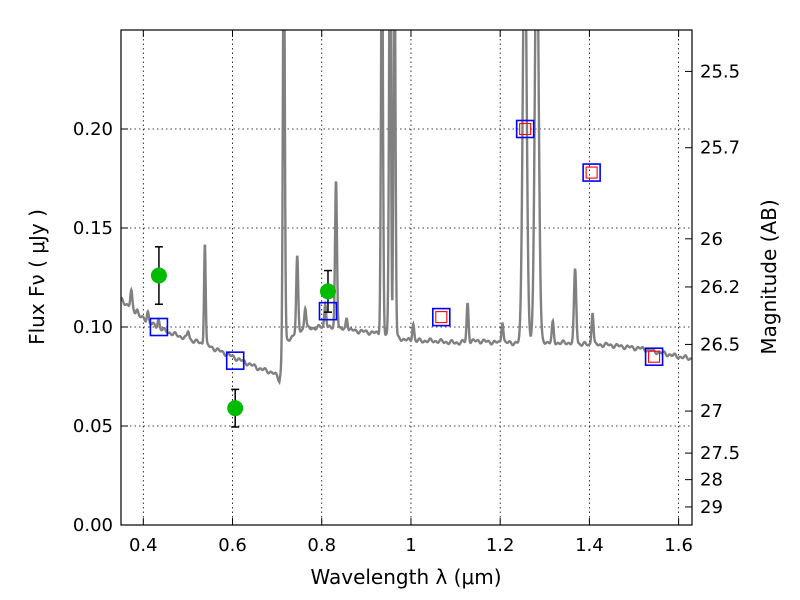 This screenshot has width=800, height=600. What do you see at coordinates (720, 453) in the screenshot?
I see `mag-tick-label: 27.5` at bounding box center [720, 453].